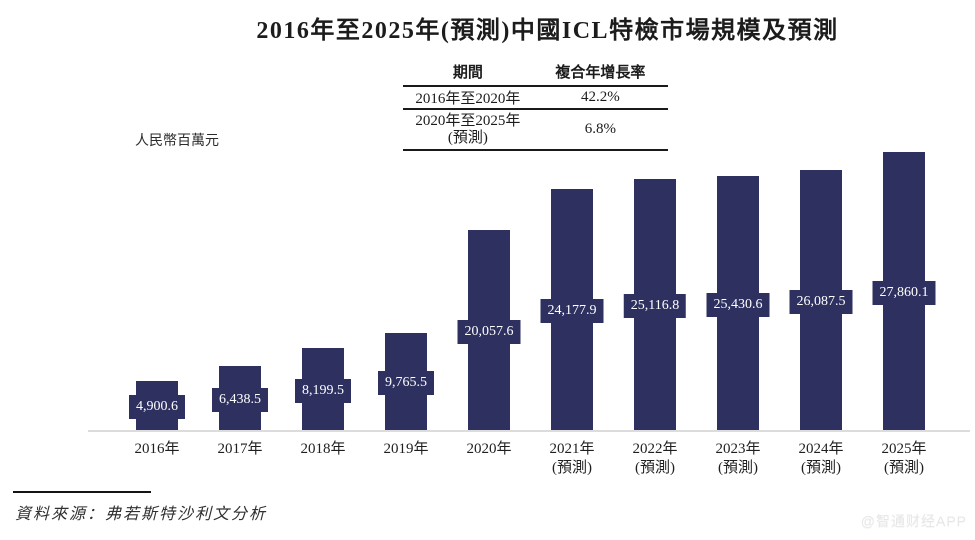 The image size is (975, 540). What do you see at coordinates (913, 521) in the screenshot?
I see `watermark: @智通财经APP` at bounding box center [913, 521].